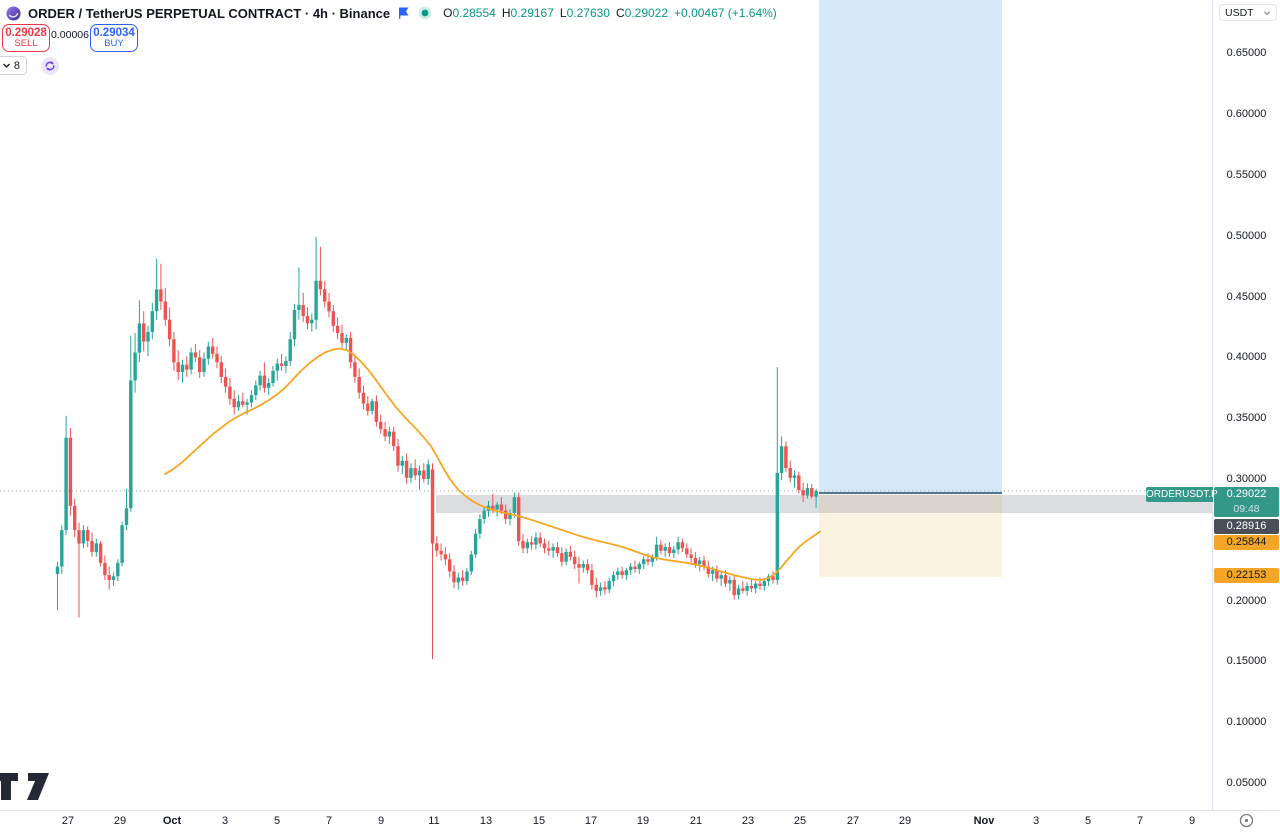  Describe the element at coordinates (539, 821) in the screenshot. I see `time-tick: 15` at that location.